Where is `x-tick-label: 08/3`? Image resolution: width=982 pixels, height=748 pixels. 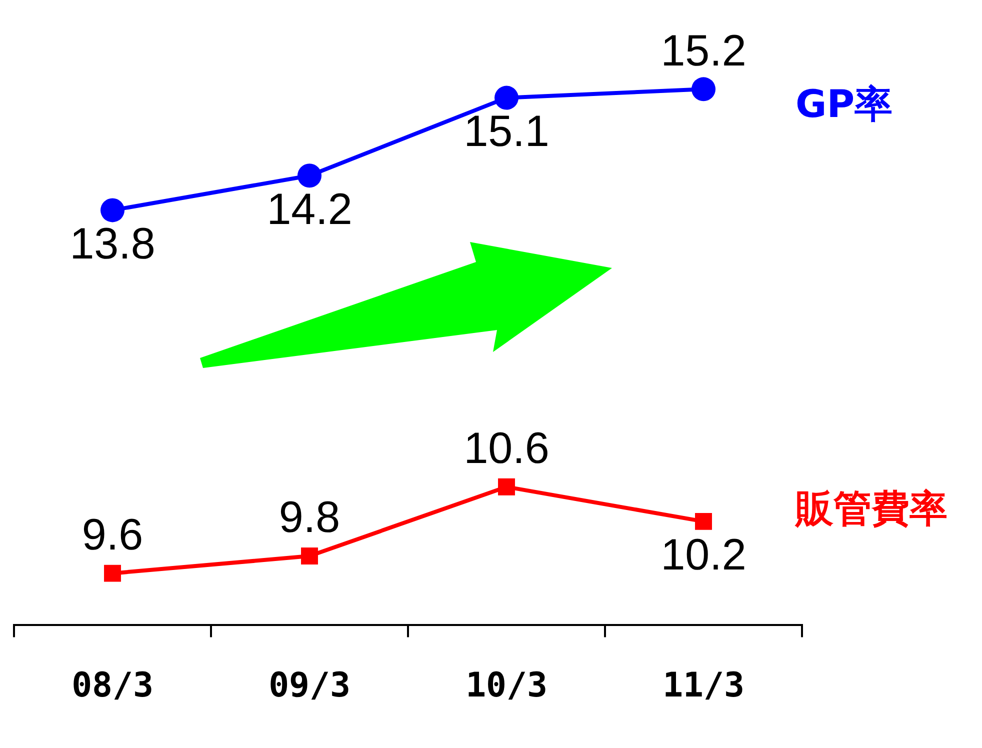
x-tick-label: 08/3 is located at coordinates (113, 685).